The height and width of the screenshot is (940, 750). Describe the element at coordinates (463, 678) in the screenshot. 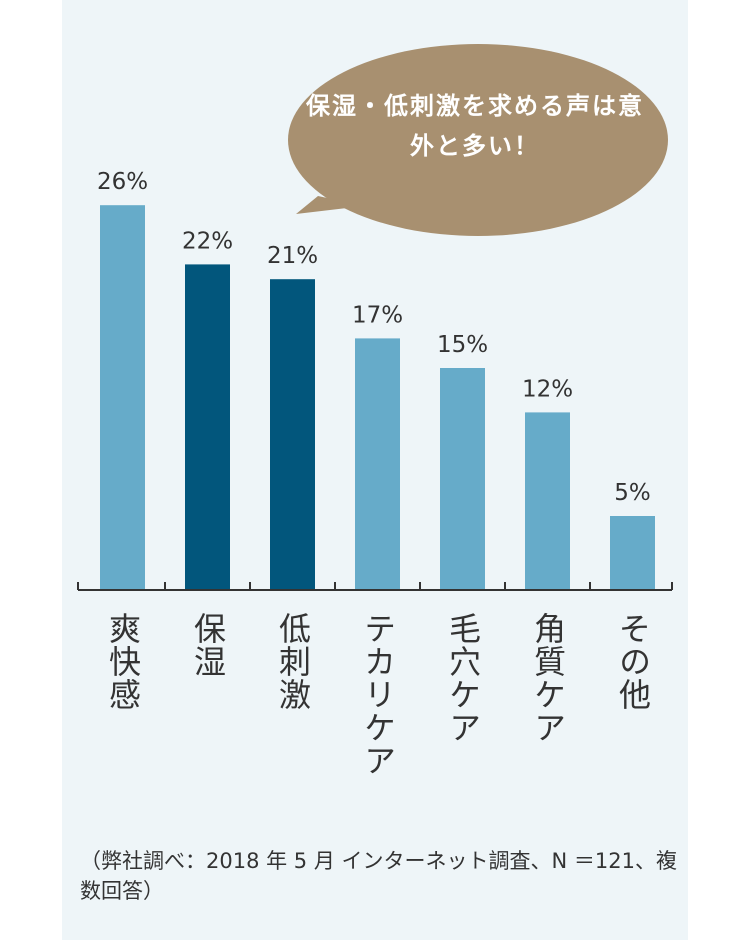

I see `category-label: 毛穴ケア` at that location.